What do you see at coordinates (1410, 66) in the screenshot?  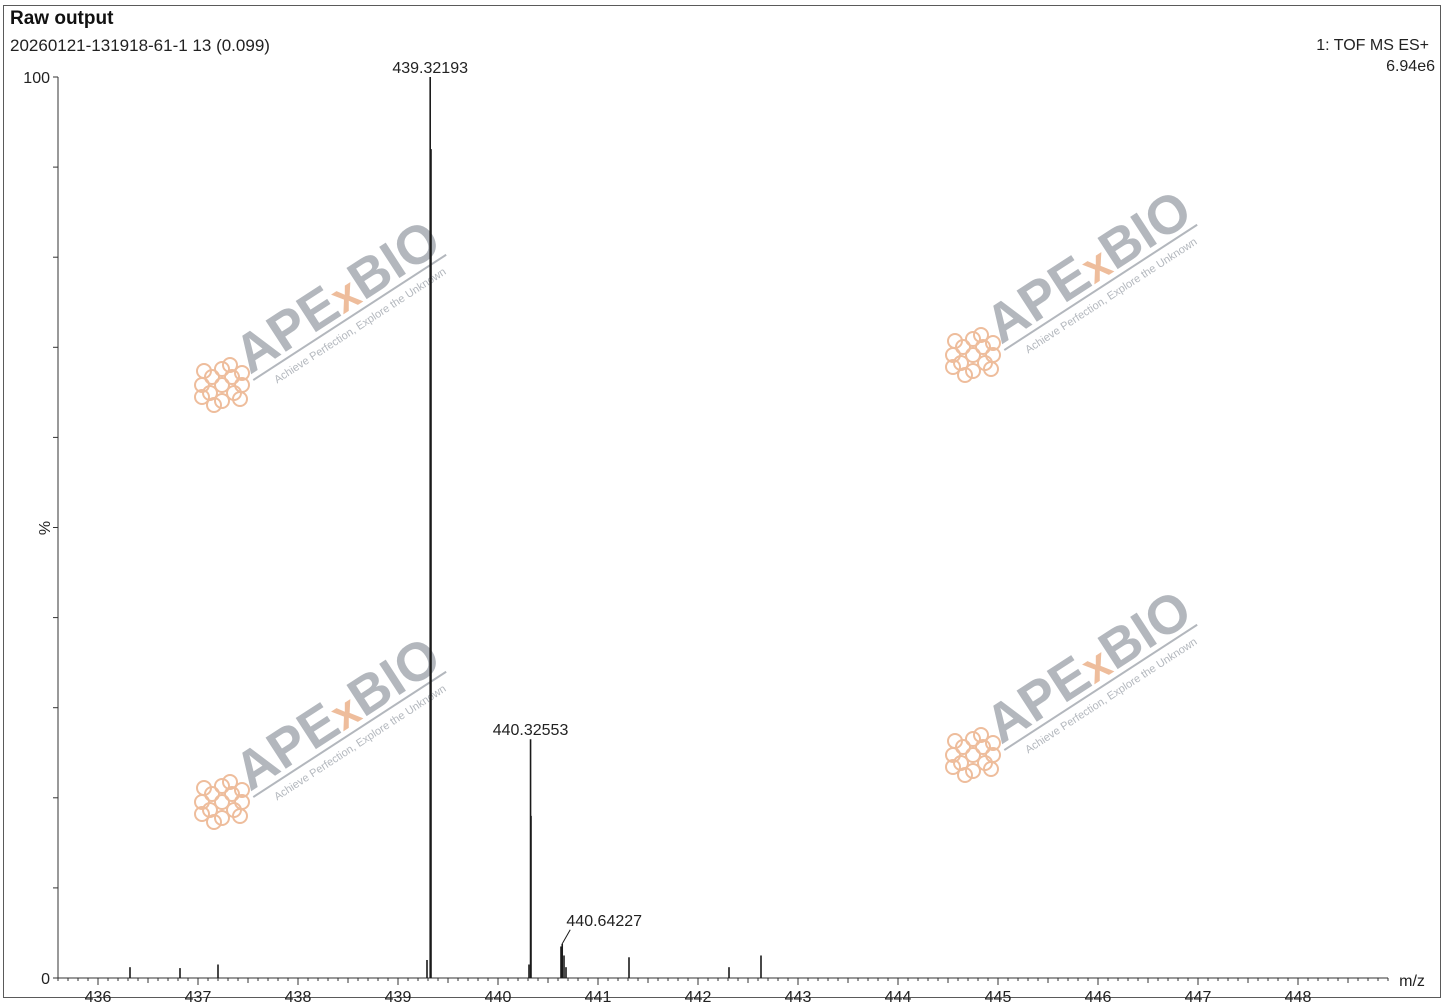 I see `base-peak-intensity: 6.94e6` at bounding box center [1410, 66].